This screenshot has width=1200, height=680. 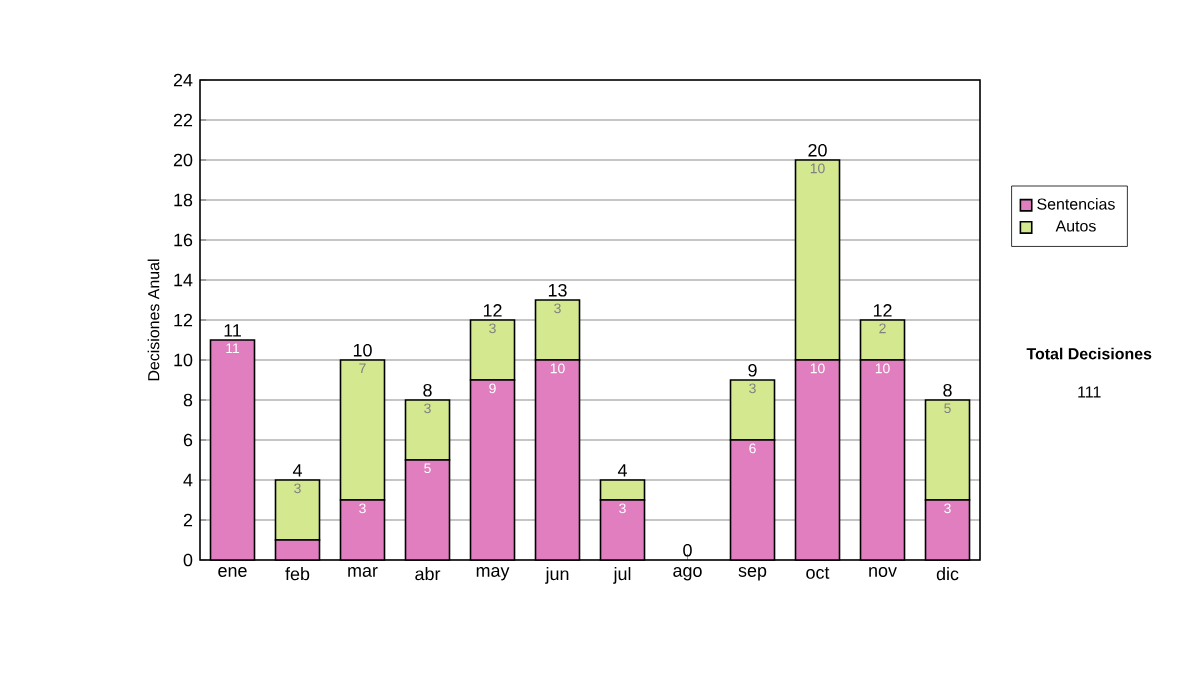 What do you see at coordinates (183, 80) in the screenshot?
I see `y-tick-label: 24` at bounding box center [183, 80].